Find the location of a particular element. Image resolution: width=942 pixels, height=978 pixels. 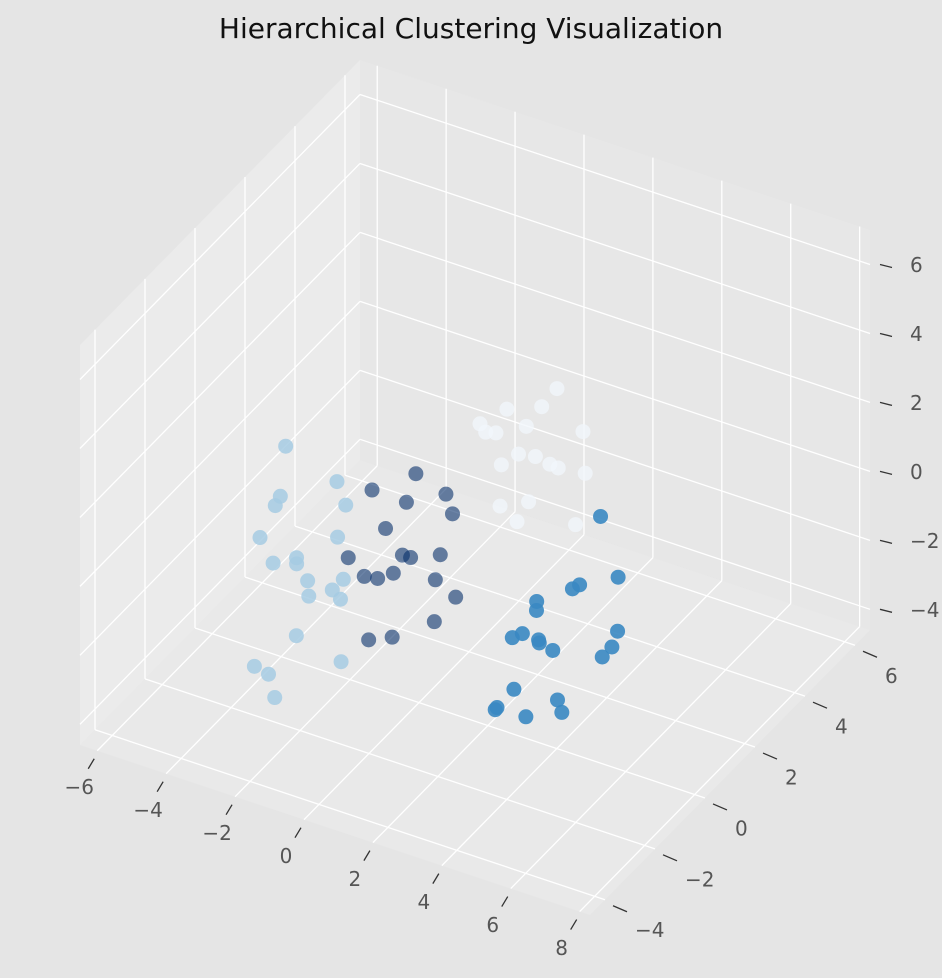

x-tick-label: 6 is located at coordinates (492, 925).